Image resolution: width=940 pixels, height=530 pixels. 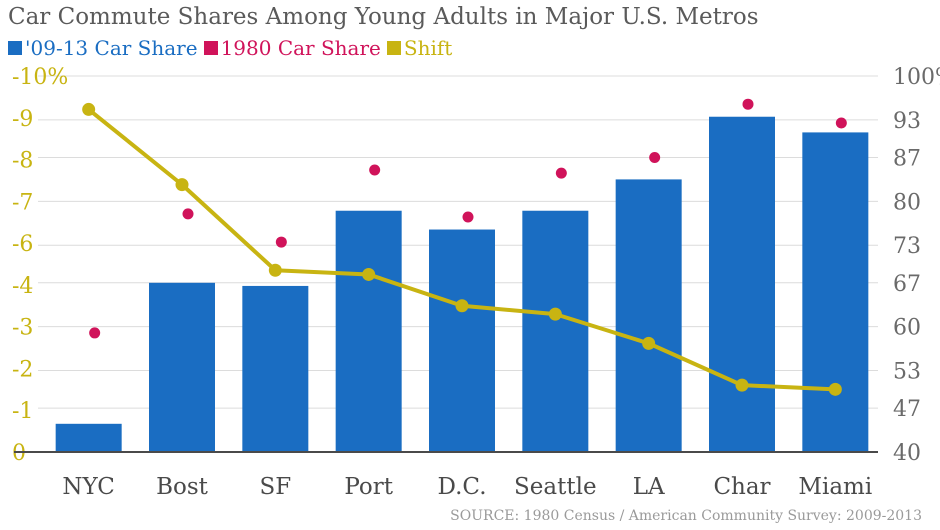 I want to click on legend: '09-13 Car Share 1980 Car Share Shift, so click(x=233, y=48).